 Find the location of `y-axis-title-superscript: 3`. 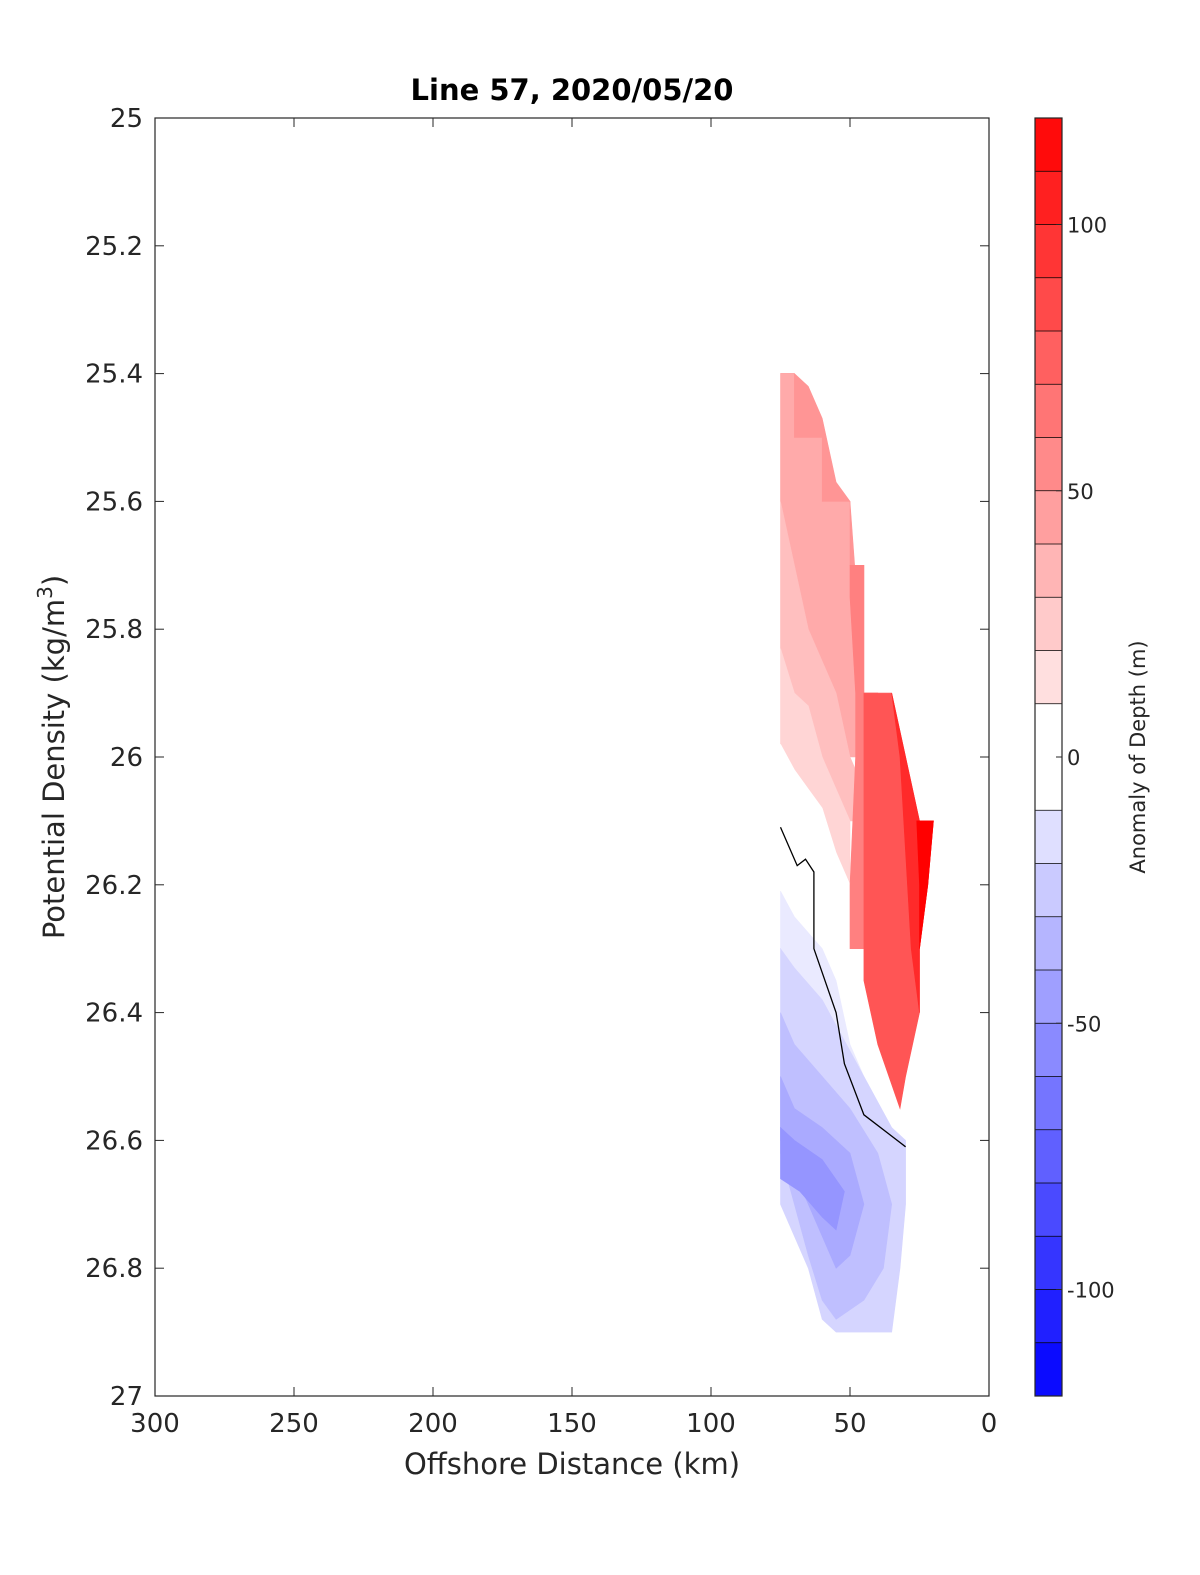

y-axis-title-superscript: 3 is located at coordinates (45, 592).